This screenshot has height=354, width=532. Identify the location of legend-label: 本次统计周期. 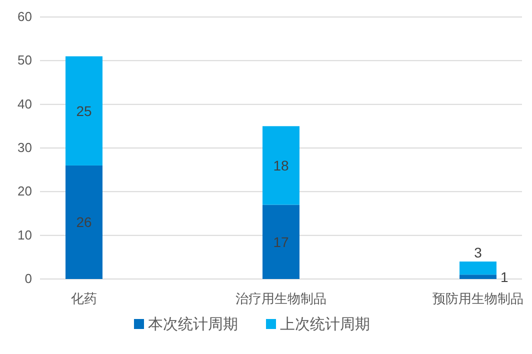
(193, 324).